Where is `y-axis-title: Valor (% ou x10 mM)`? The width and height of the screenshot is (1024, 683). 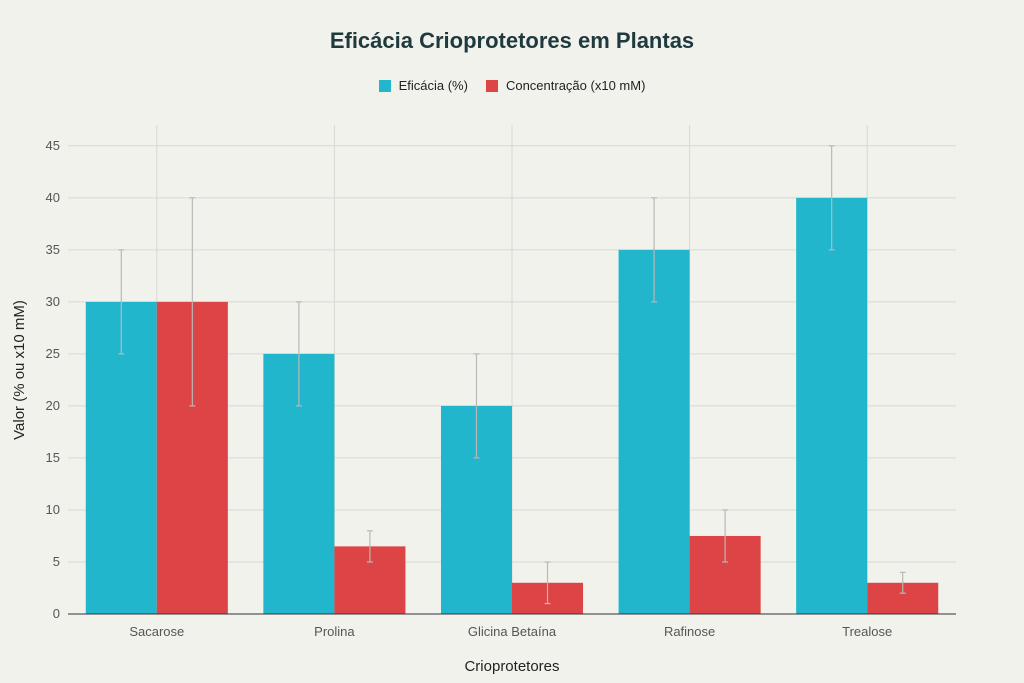 y-axis-title: Valor (% ou x10 mM) is located at coordinates (19, 370).